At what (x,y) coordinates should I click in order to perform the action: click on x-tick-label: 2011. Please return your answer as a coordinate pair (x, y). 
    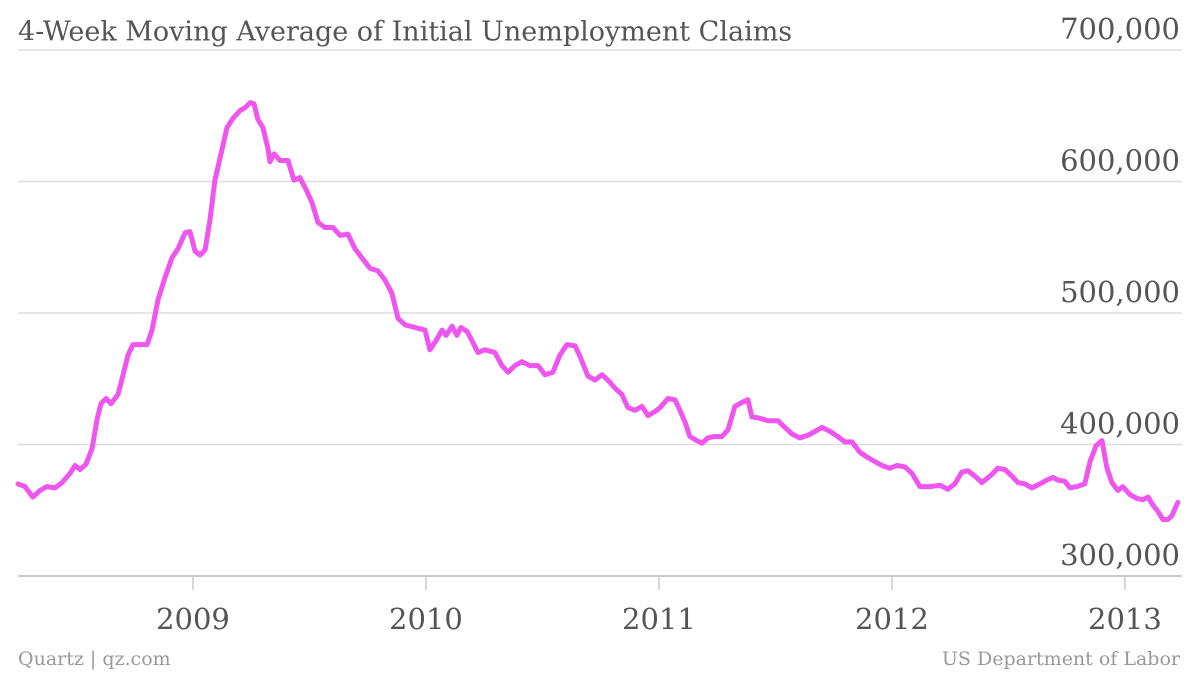
    Looking at the image, I should click on (659, 619).